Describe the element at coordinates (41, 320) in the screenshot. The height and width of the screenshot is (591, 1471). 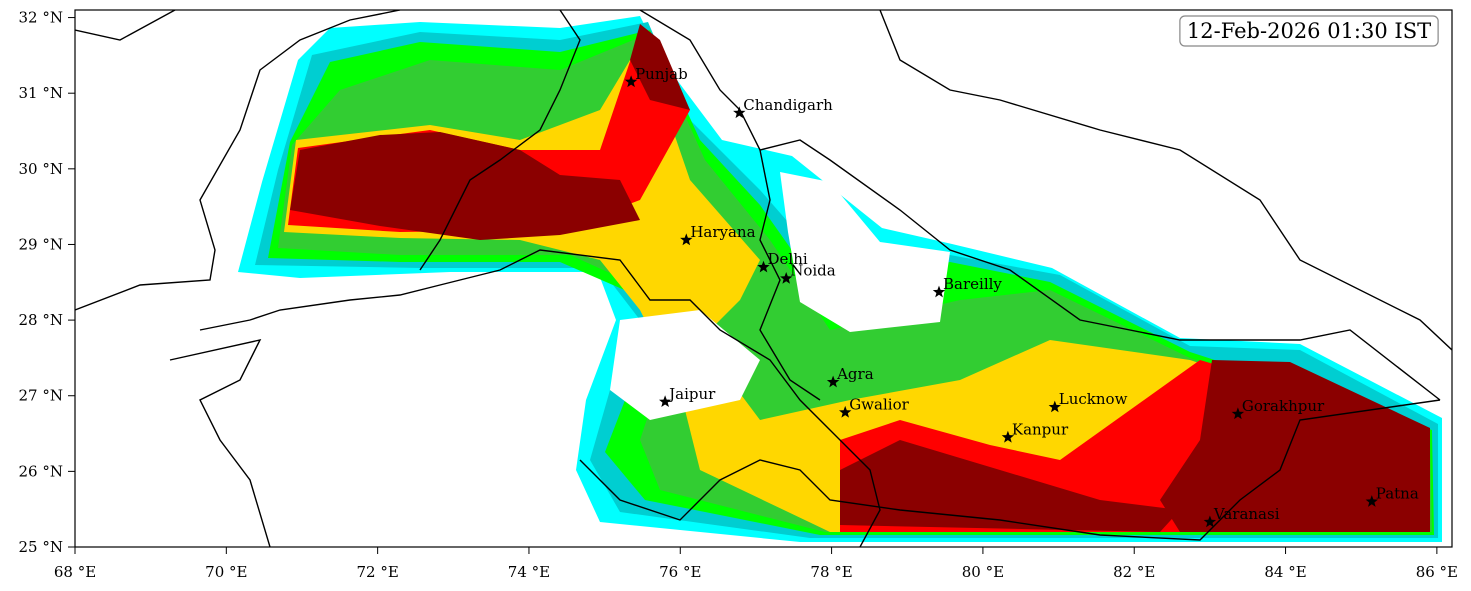
I see `y-tick-label: 28 °N` at that location.